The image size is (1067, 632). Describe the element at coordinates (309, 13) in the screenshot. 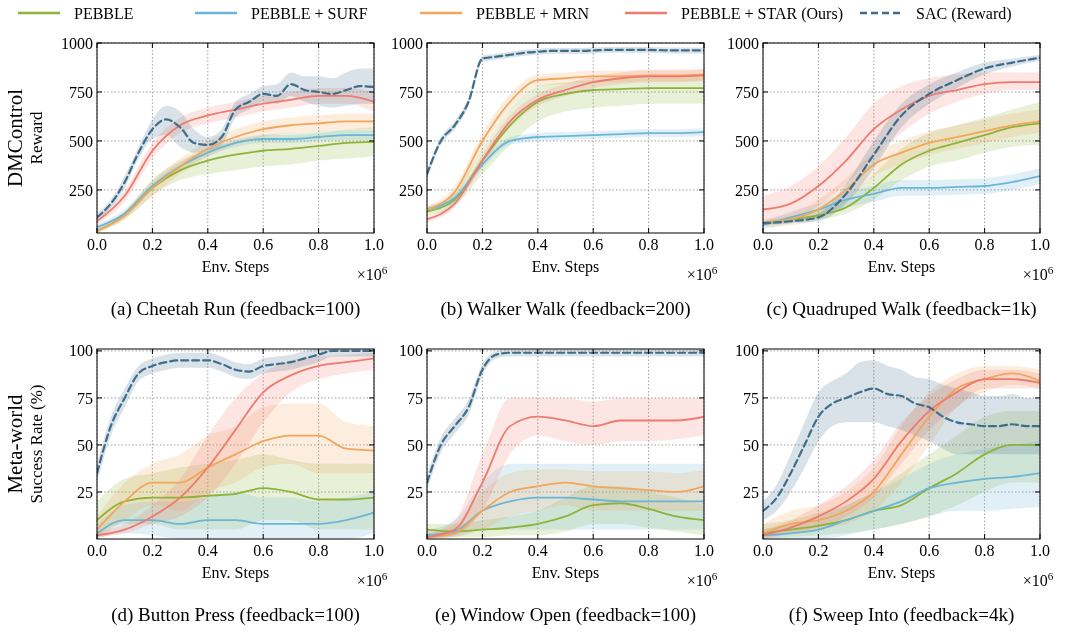

I see `legend-label: PEBBLE + SURF` at that location.